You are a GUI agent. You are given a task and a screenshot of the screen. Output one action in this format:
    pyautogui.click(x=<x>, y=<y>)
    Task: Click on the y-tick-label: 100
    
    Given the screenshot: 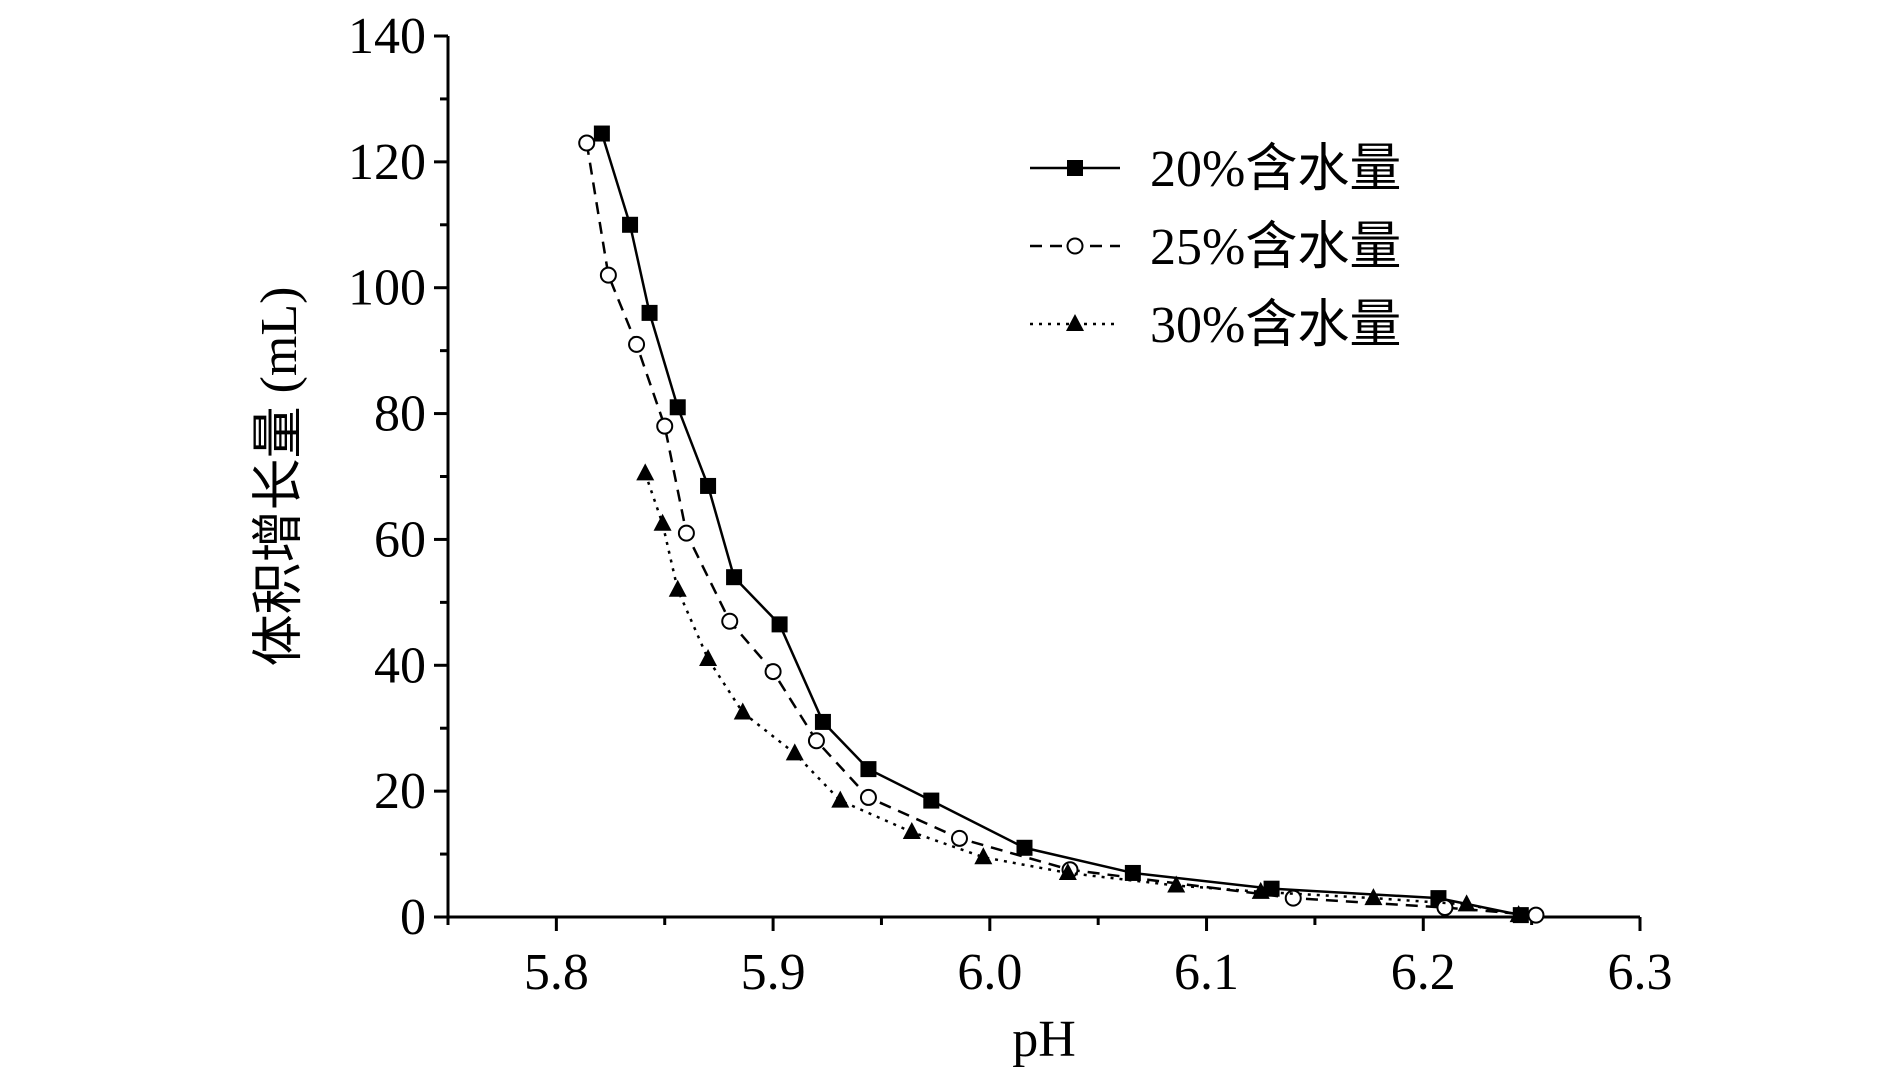 What is the action you would take?
    pyautogui.click(x=387, y=288)
    